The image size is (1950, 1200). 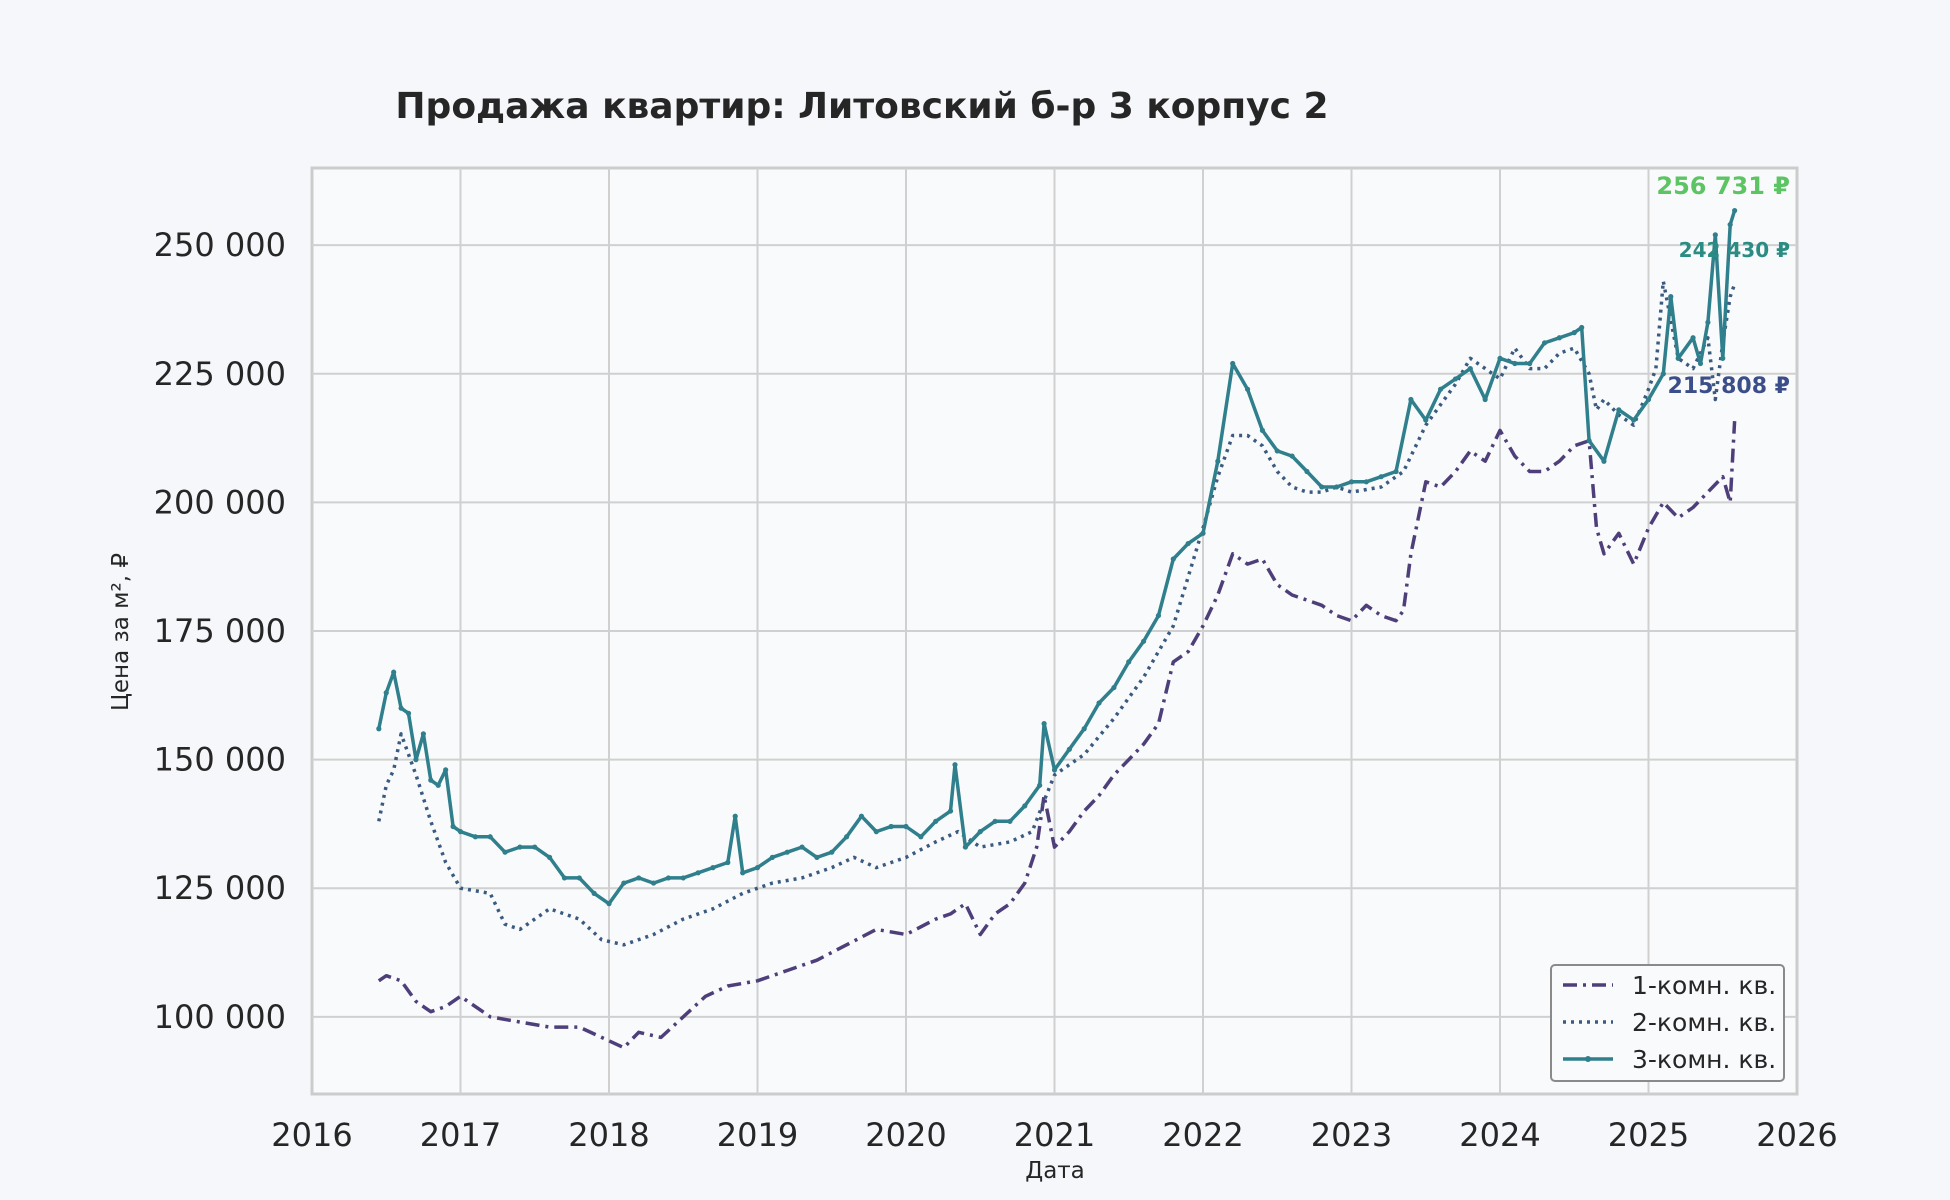 I want to click on y-tick-label: 175 000, so click(x=220, y=631).